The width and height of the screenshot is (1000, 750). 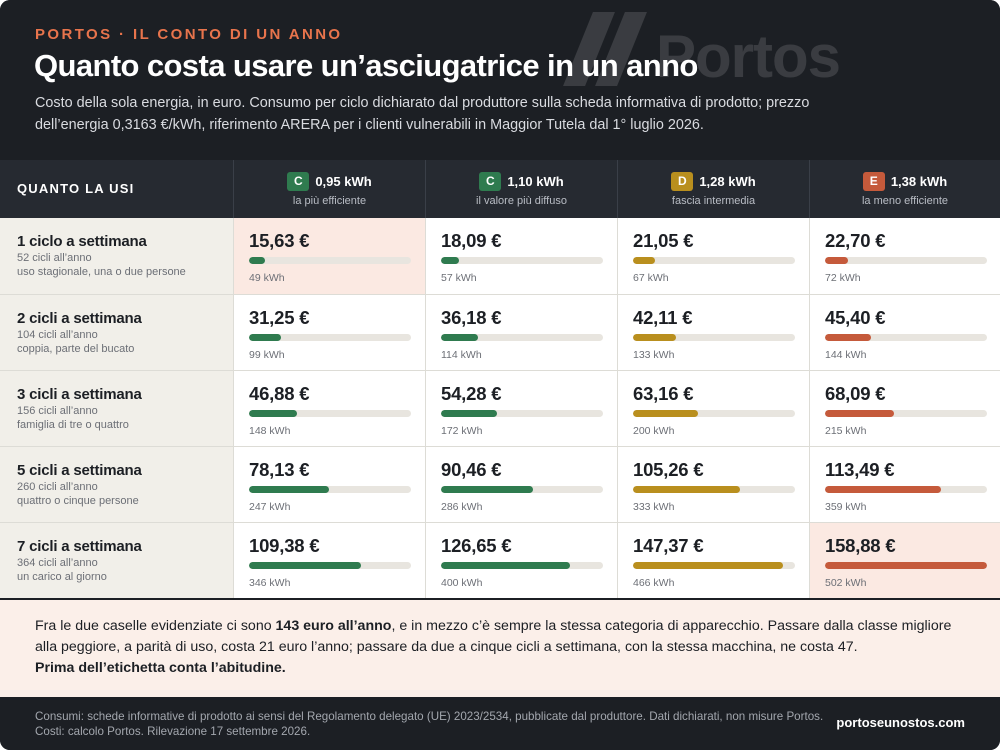 What do you see at coordinates (343, 181) in the screenshot?
I see `kwh-per-cycle: 0,95 kWh` at bounding box center [343, 181].